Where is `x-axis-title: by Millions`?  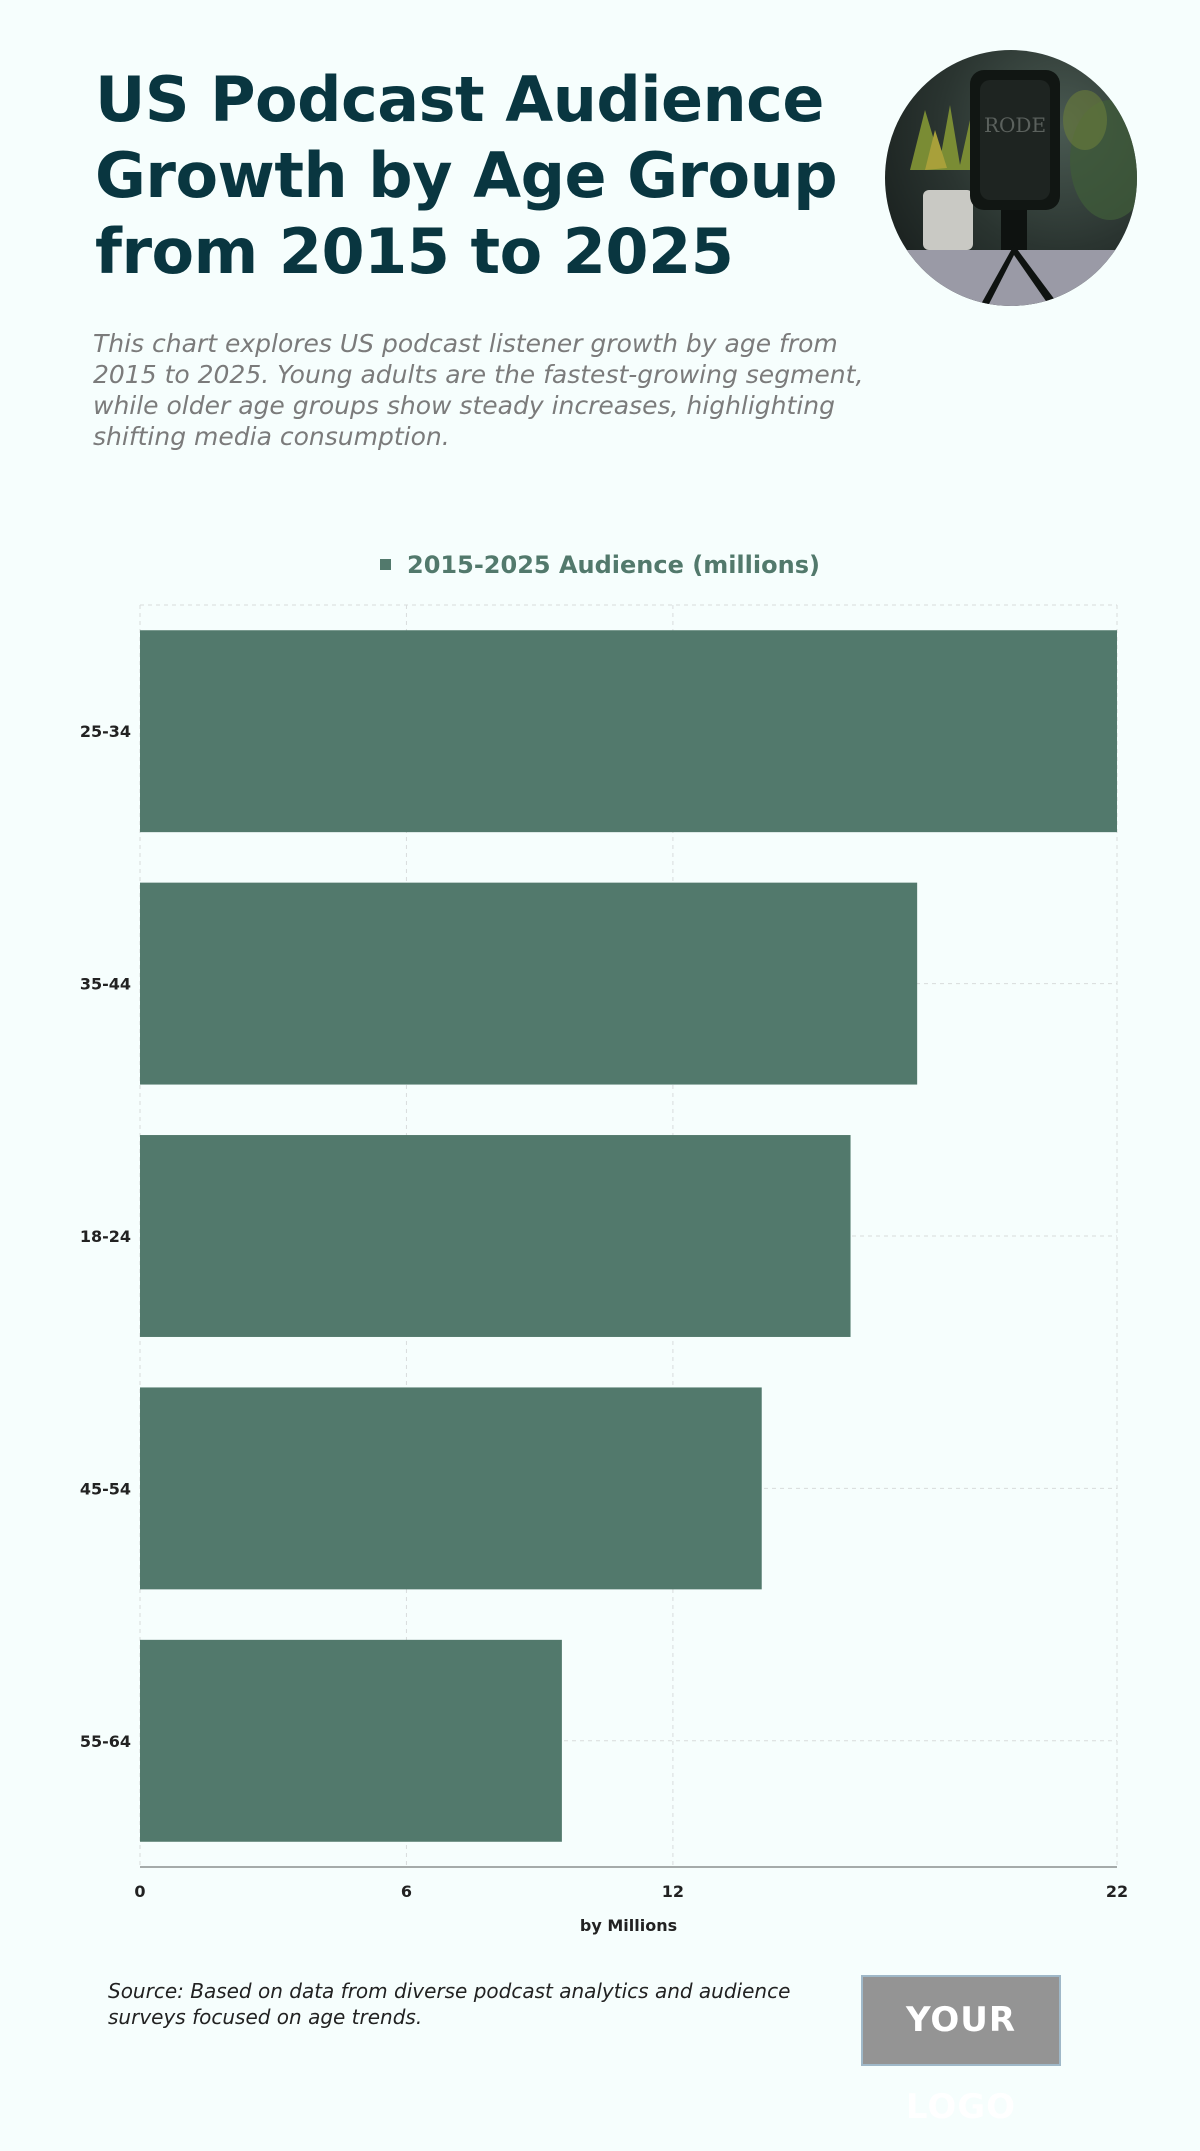
x-axis-title: by Millions is located at coordinates (628, 1925).